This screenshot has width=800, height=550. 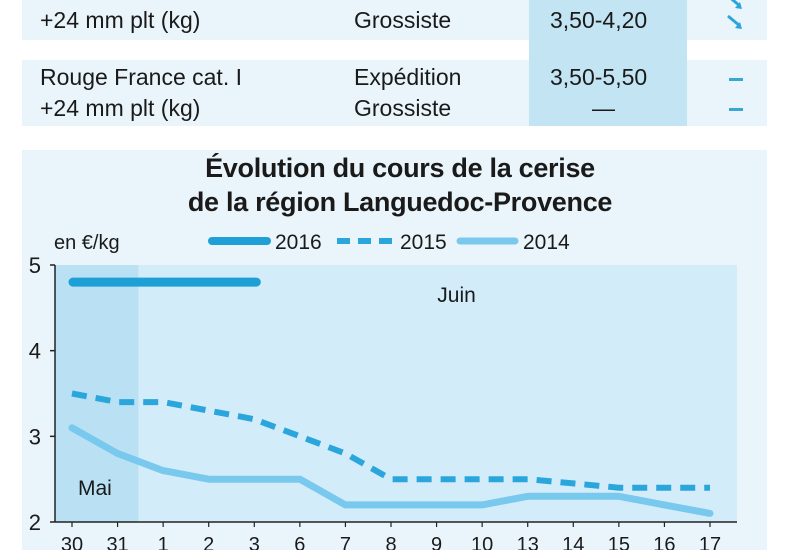 I want to click on x-tick-label: 9, so click(x=436, y=542).